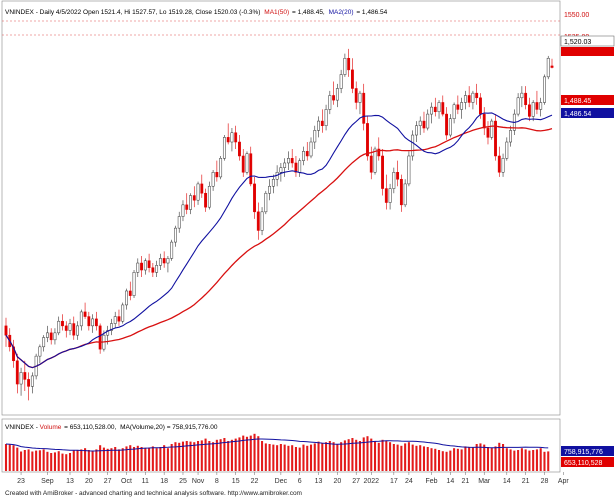 The image size is (615, 499). What do you see at coordinates (108, 481) in the screenshot?
I see `x-tick-label: 27` at bounding box center [108, 481].